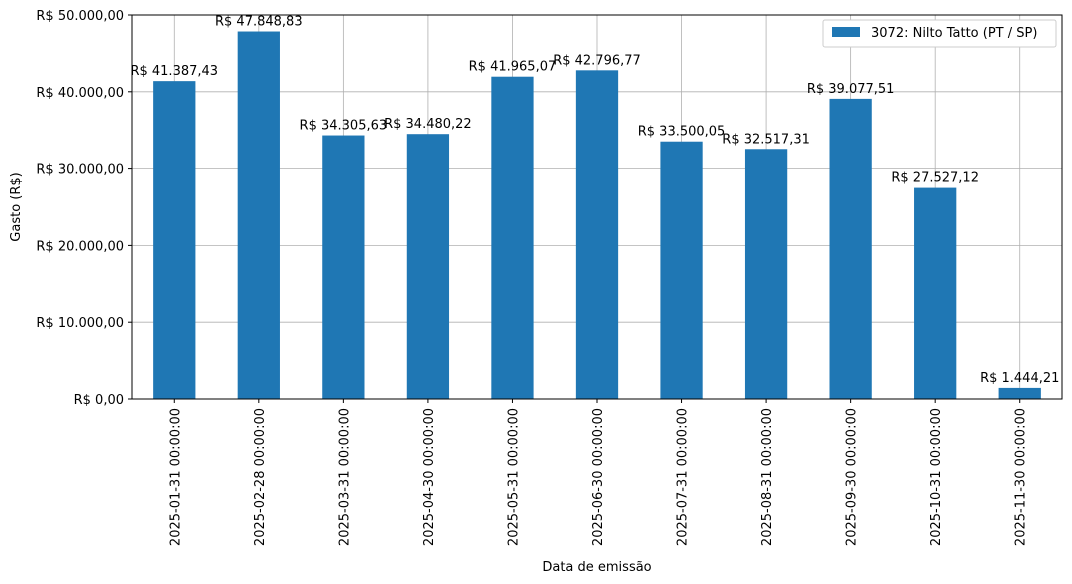 This screenshot has width=1072, height=584. I want to click on bar-value-label: R$ 27.527,12, so click(935, 178).